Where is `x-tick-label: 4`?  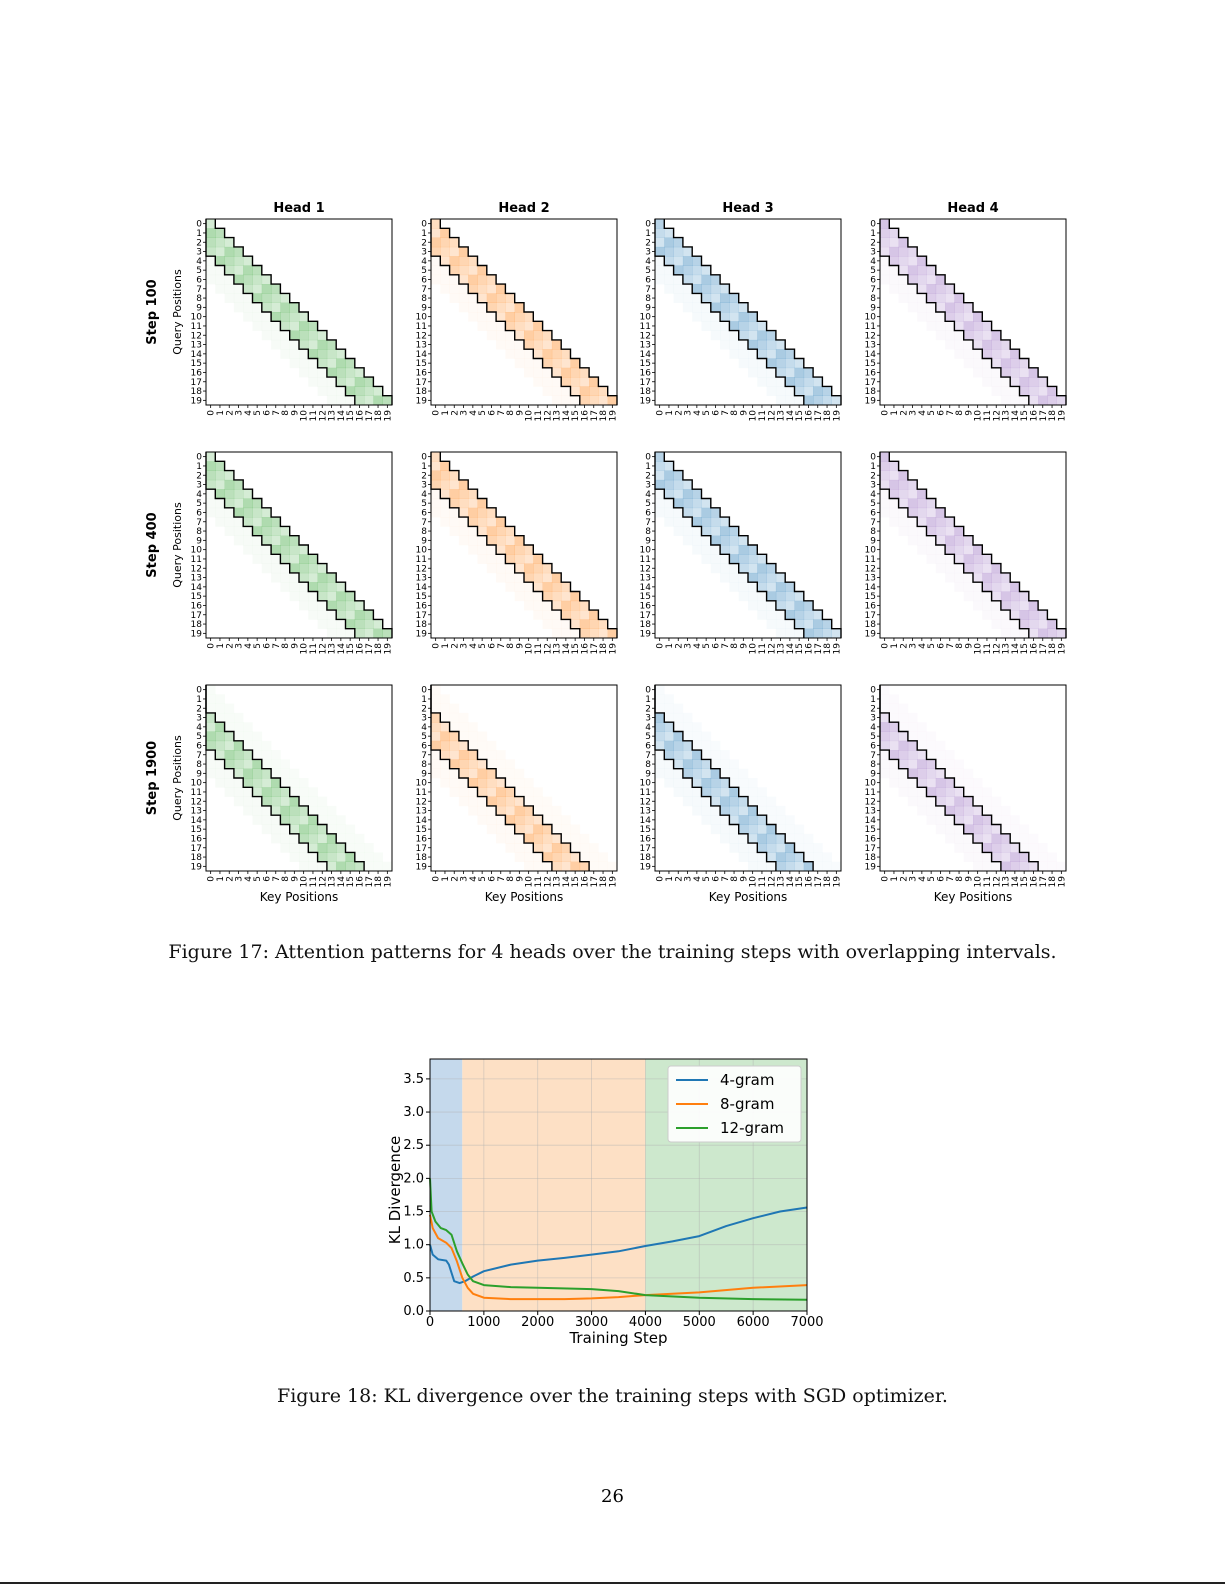 x-tick-label: 4 is located at coordinates (923, 646).